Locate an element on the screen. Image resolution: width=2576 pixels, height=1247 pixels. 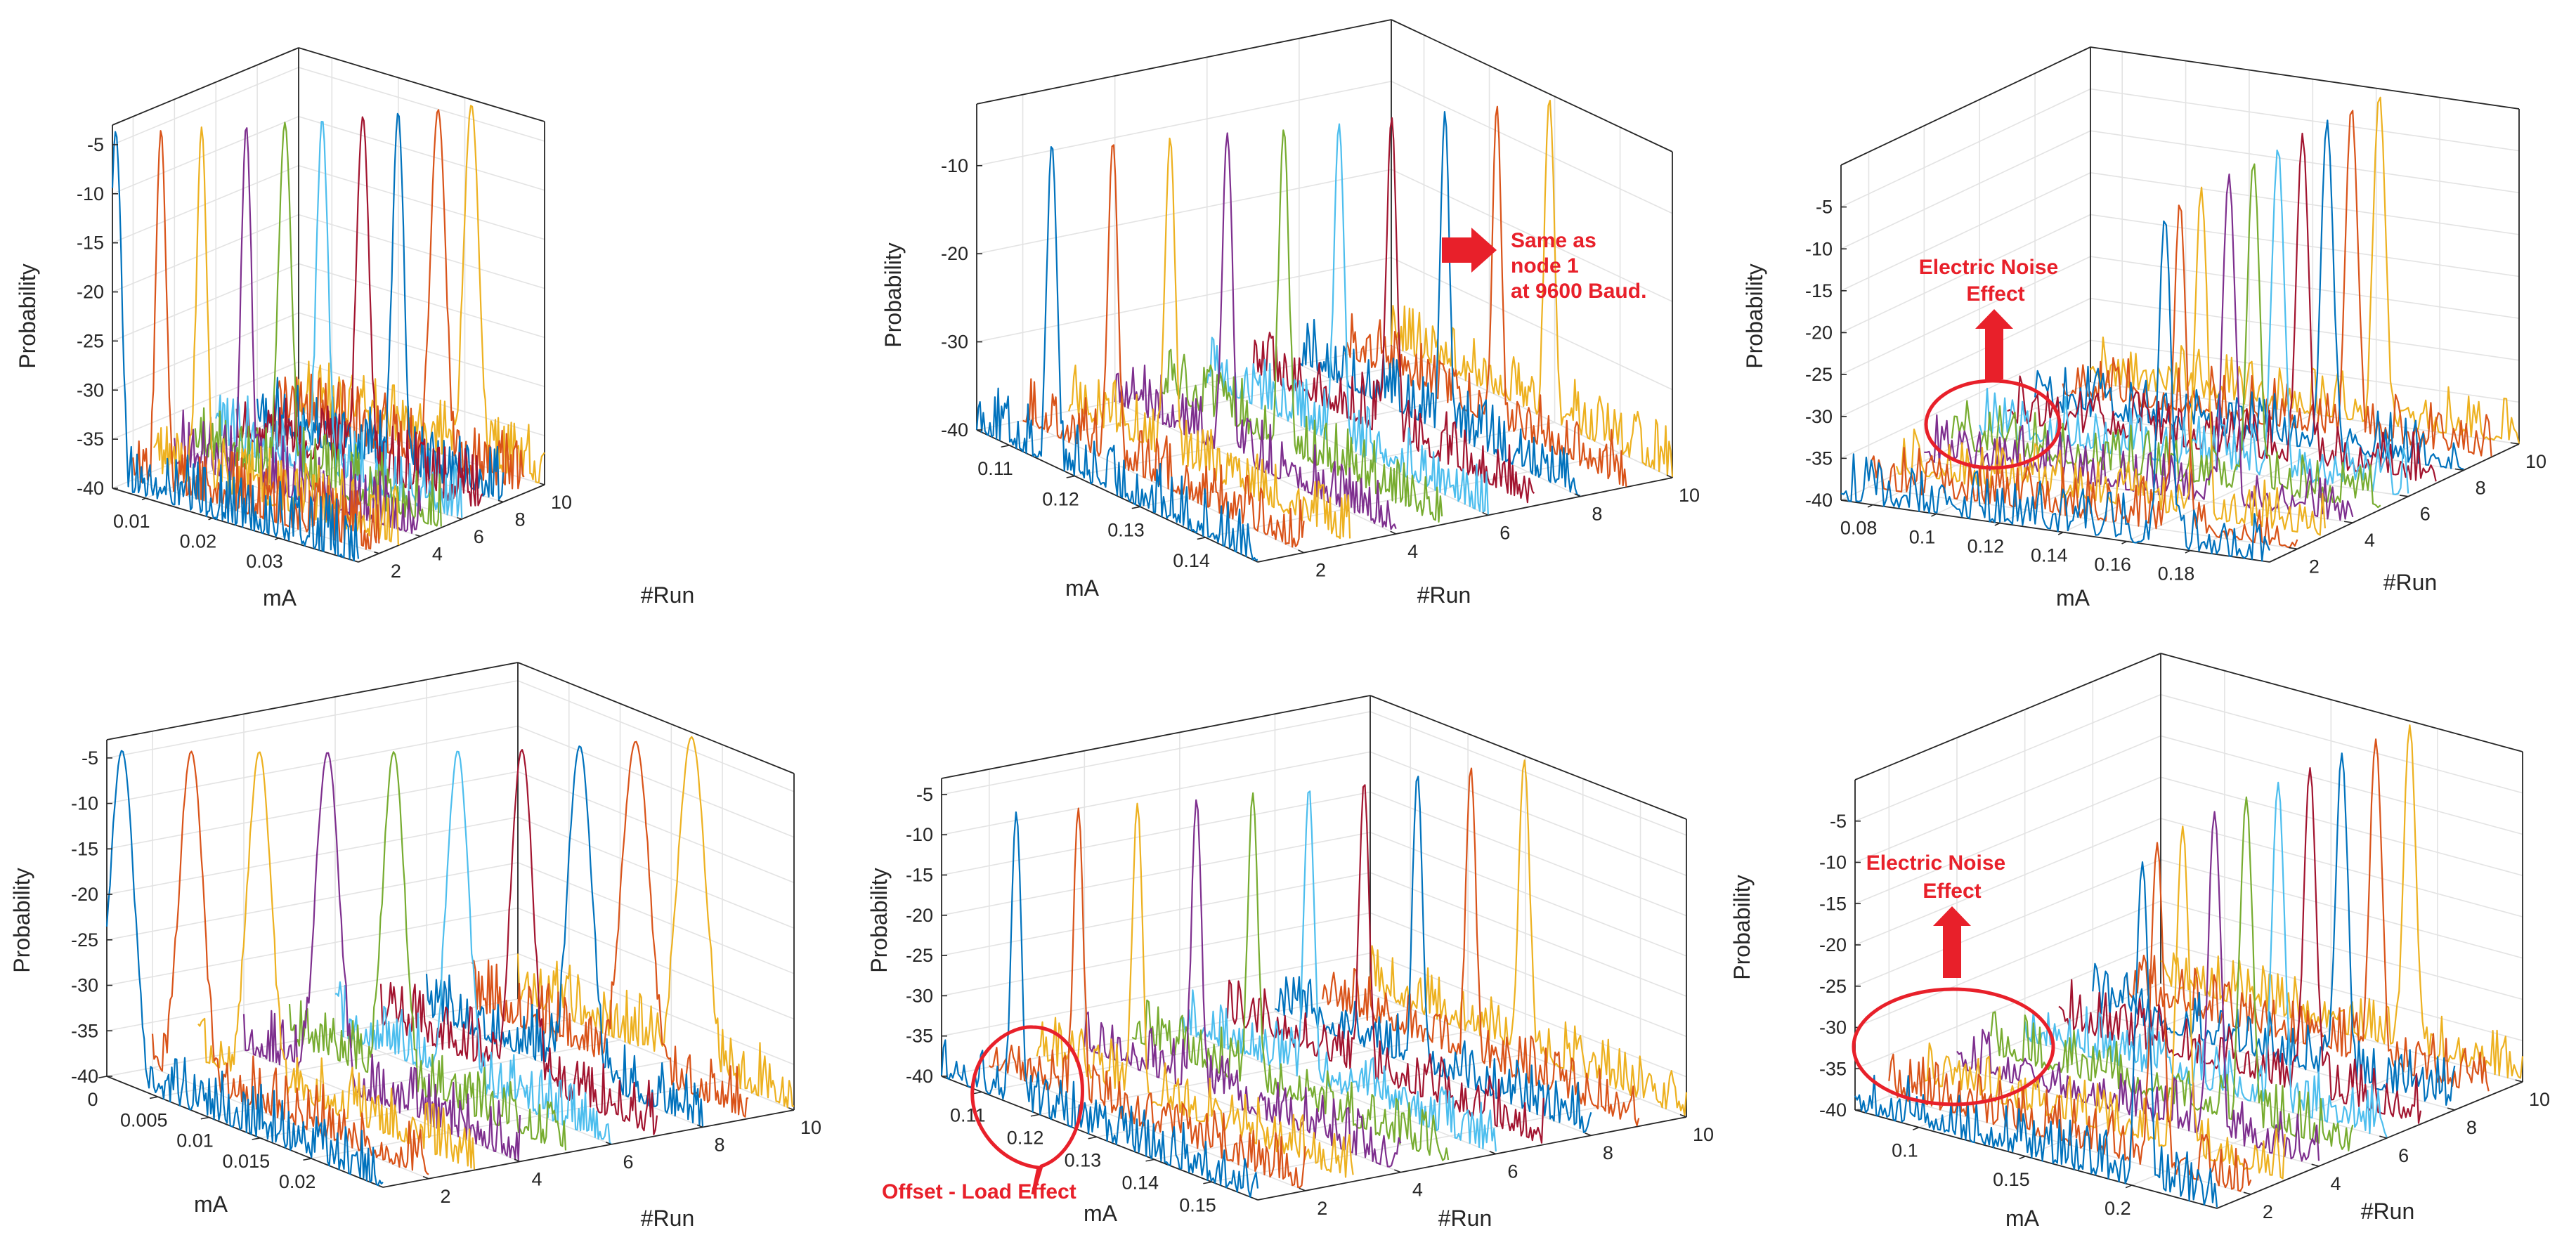
z-tick-label: -25 is located at coordinates (84, 940).